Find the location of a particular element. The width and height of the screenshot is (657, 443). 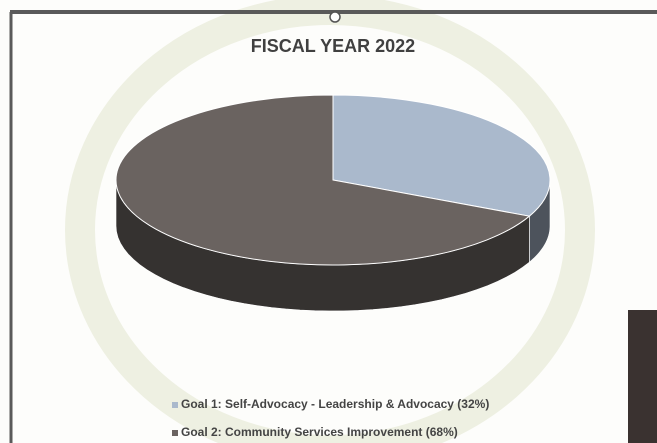

chart-title: FISCAL YEAR 2022 is located at coordinates (333, 46).